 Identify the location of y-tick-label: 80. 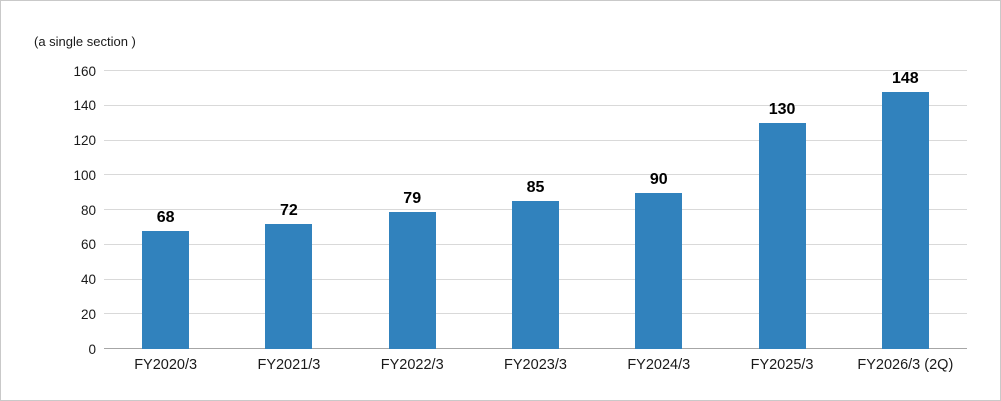
(88, 210).